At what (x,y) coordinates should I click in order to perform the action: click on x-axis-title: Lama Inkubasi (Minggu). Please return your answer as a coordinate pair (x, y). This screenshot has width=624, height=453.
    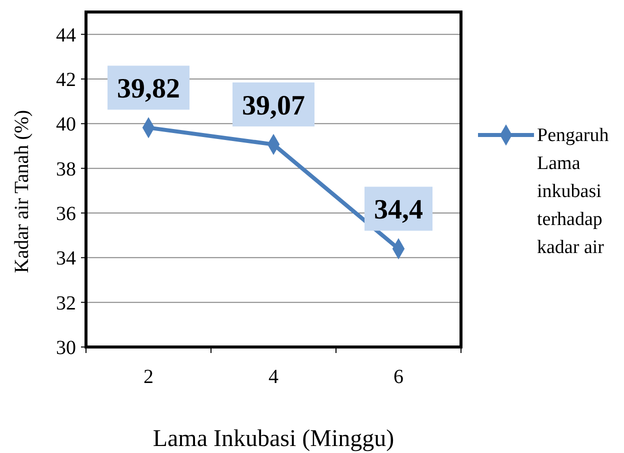
    Looking at the image, I should click on (273, 439).